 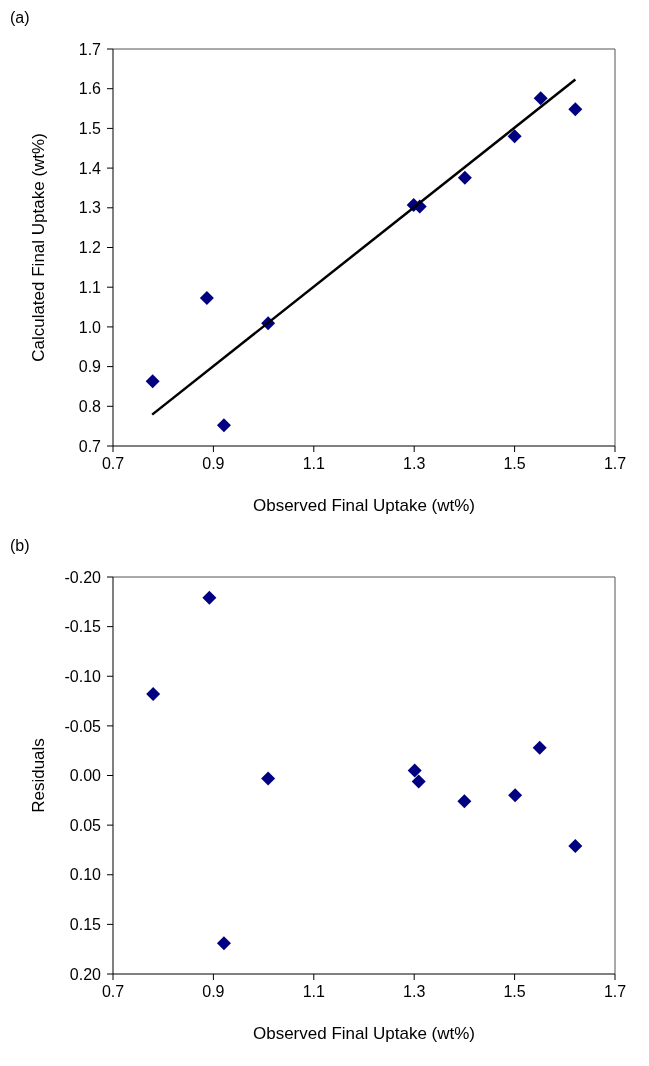 What do you see at coordinates (85, 974) in the screenshot?
I see `y-tick-label: 0.20` at bounding box center [85, 974].